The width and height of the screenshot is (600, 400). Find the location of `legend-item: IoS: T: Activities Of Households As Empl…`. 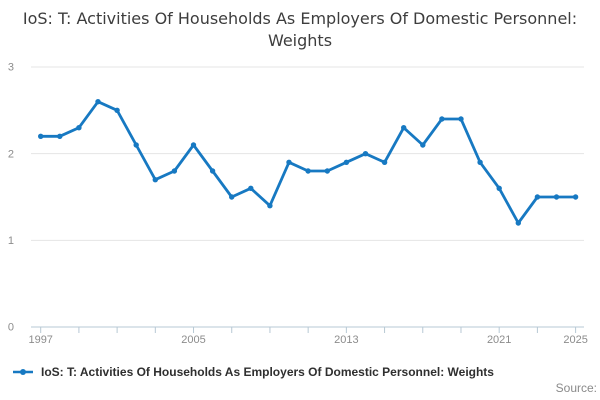

legend-item: IoS: T: Activities Of Households As Empl… is located at coordinates (253, 372).